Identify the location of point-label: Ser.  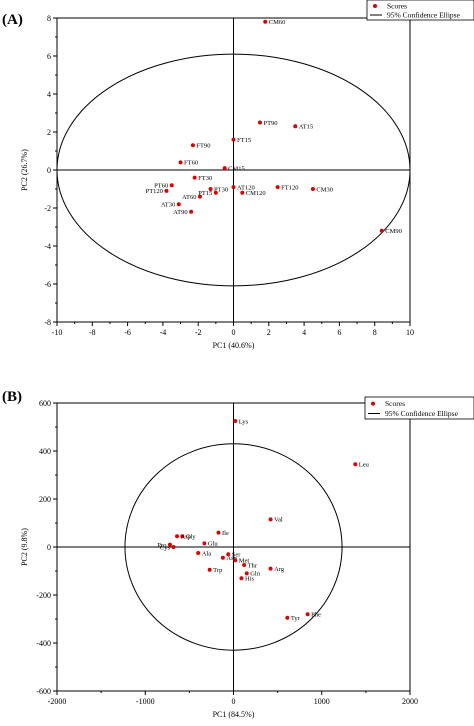
(237, 555).